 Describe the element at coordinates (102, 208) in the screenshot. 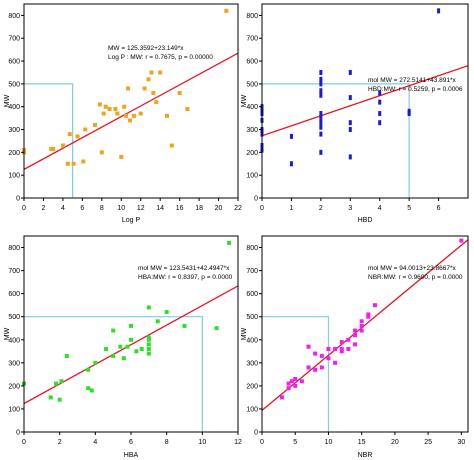

I see `x-tick-label: 8` at that location.